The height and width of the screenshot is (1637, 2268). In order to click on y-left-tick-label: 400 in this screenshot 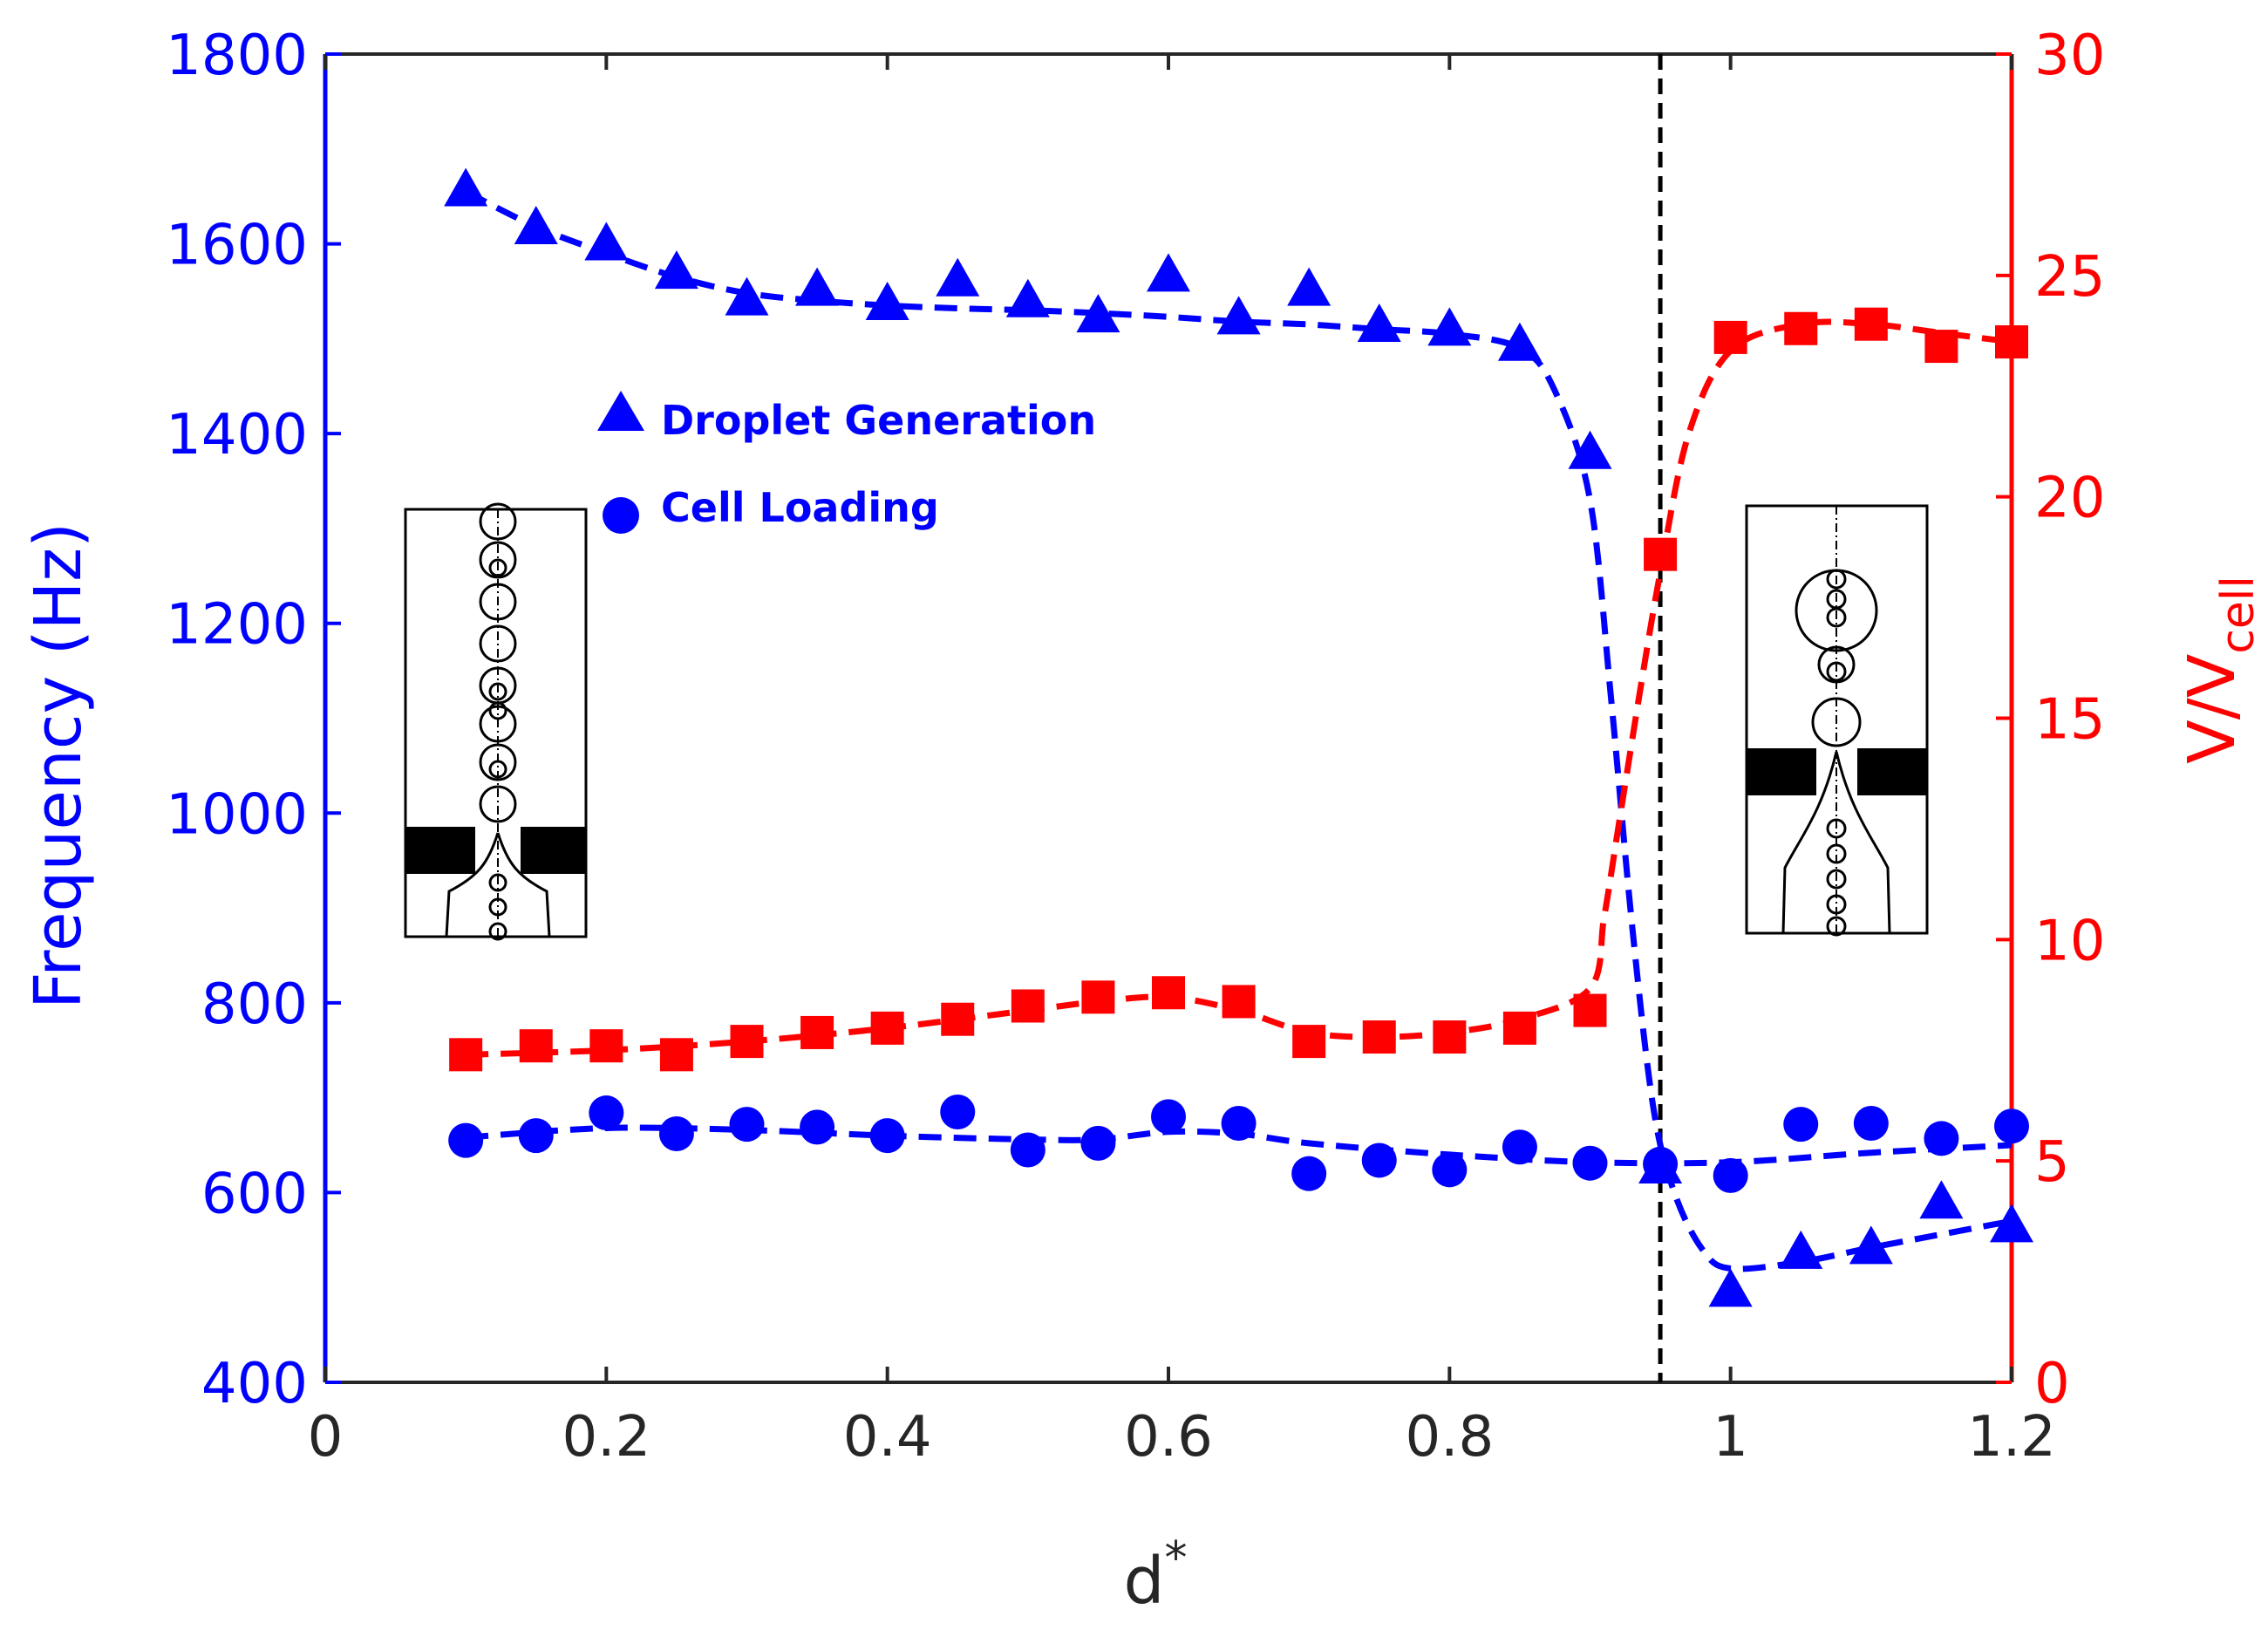, I will do `click(254, 1384)`.